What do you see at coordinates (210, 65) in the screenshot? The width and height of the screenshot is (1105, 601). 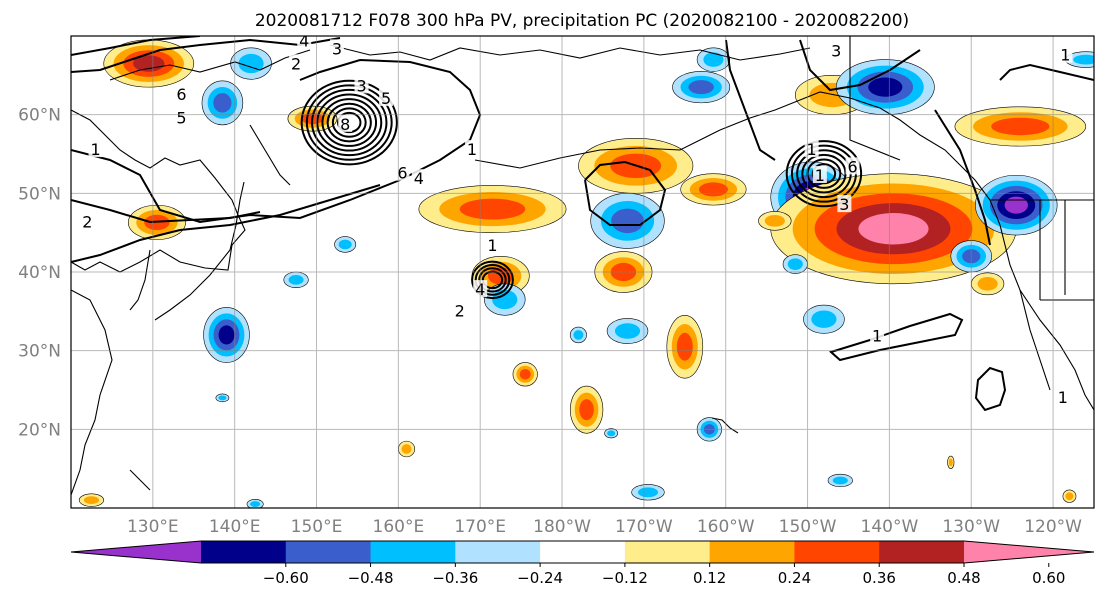 I see `coastline-okhotsk-north` at bounding box center [210, 65].